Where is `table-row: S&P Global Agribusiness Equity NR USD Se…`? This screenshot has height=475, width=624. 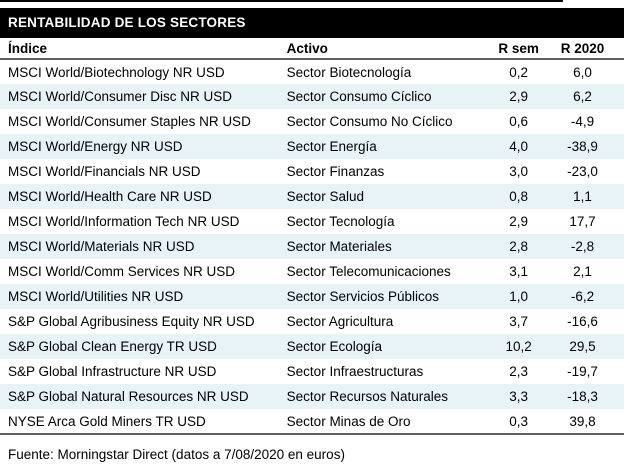 table-row: S&P Global Agribusiness Equity NR USD Se… is located at coordinates (312, 321).